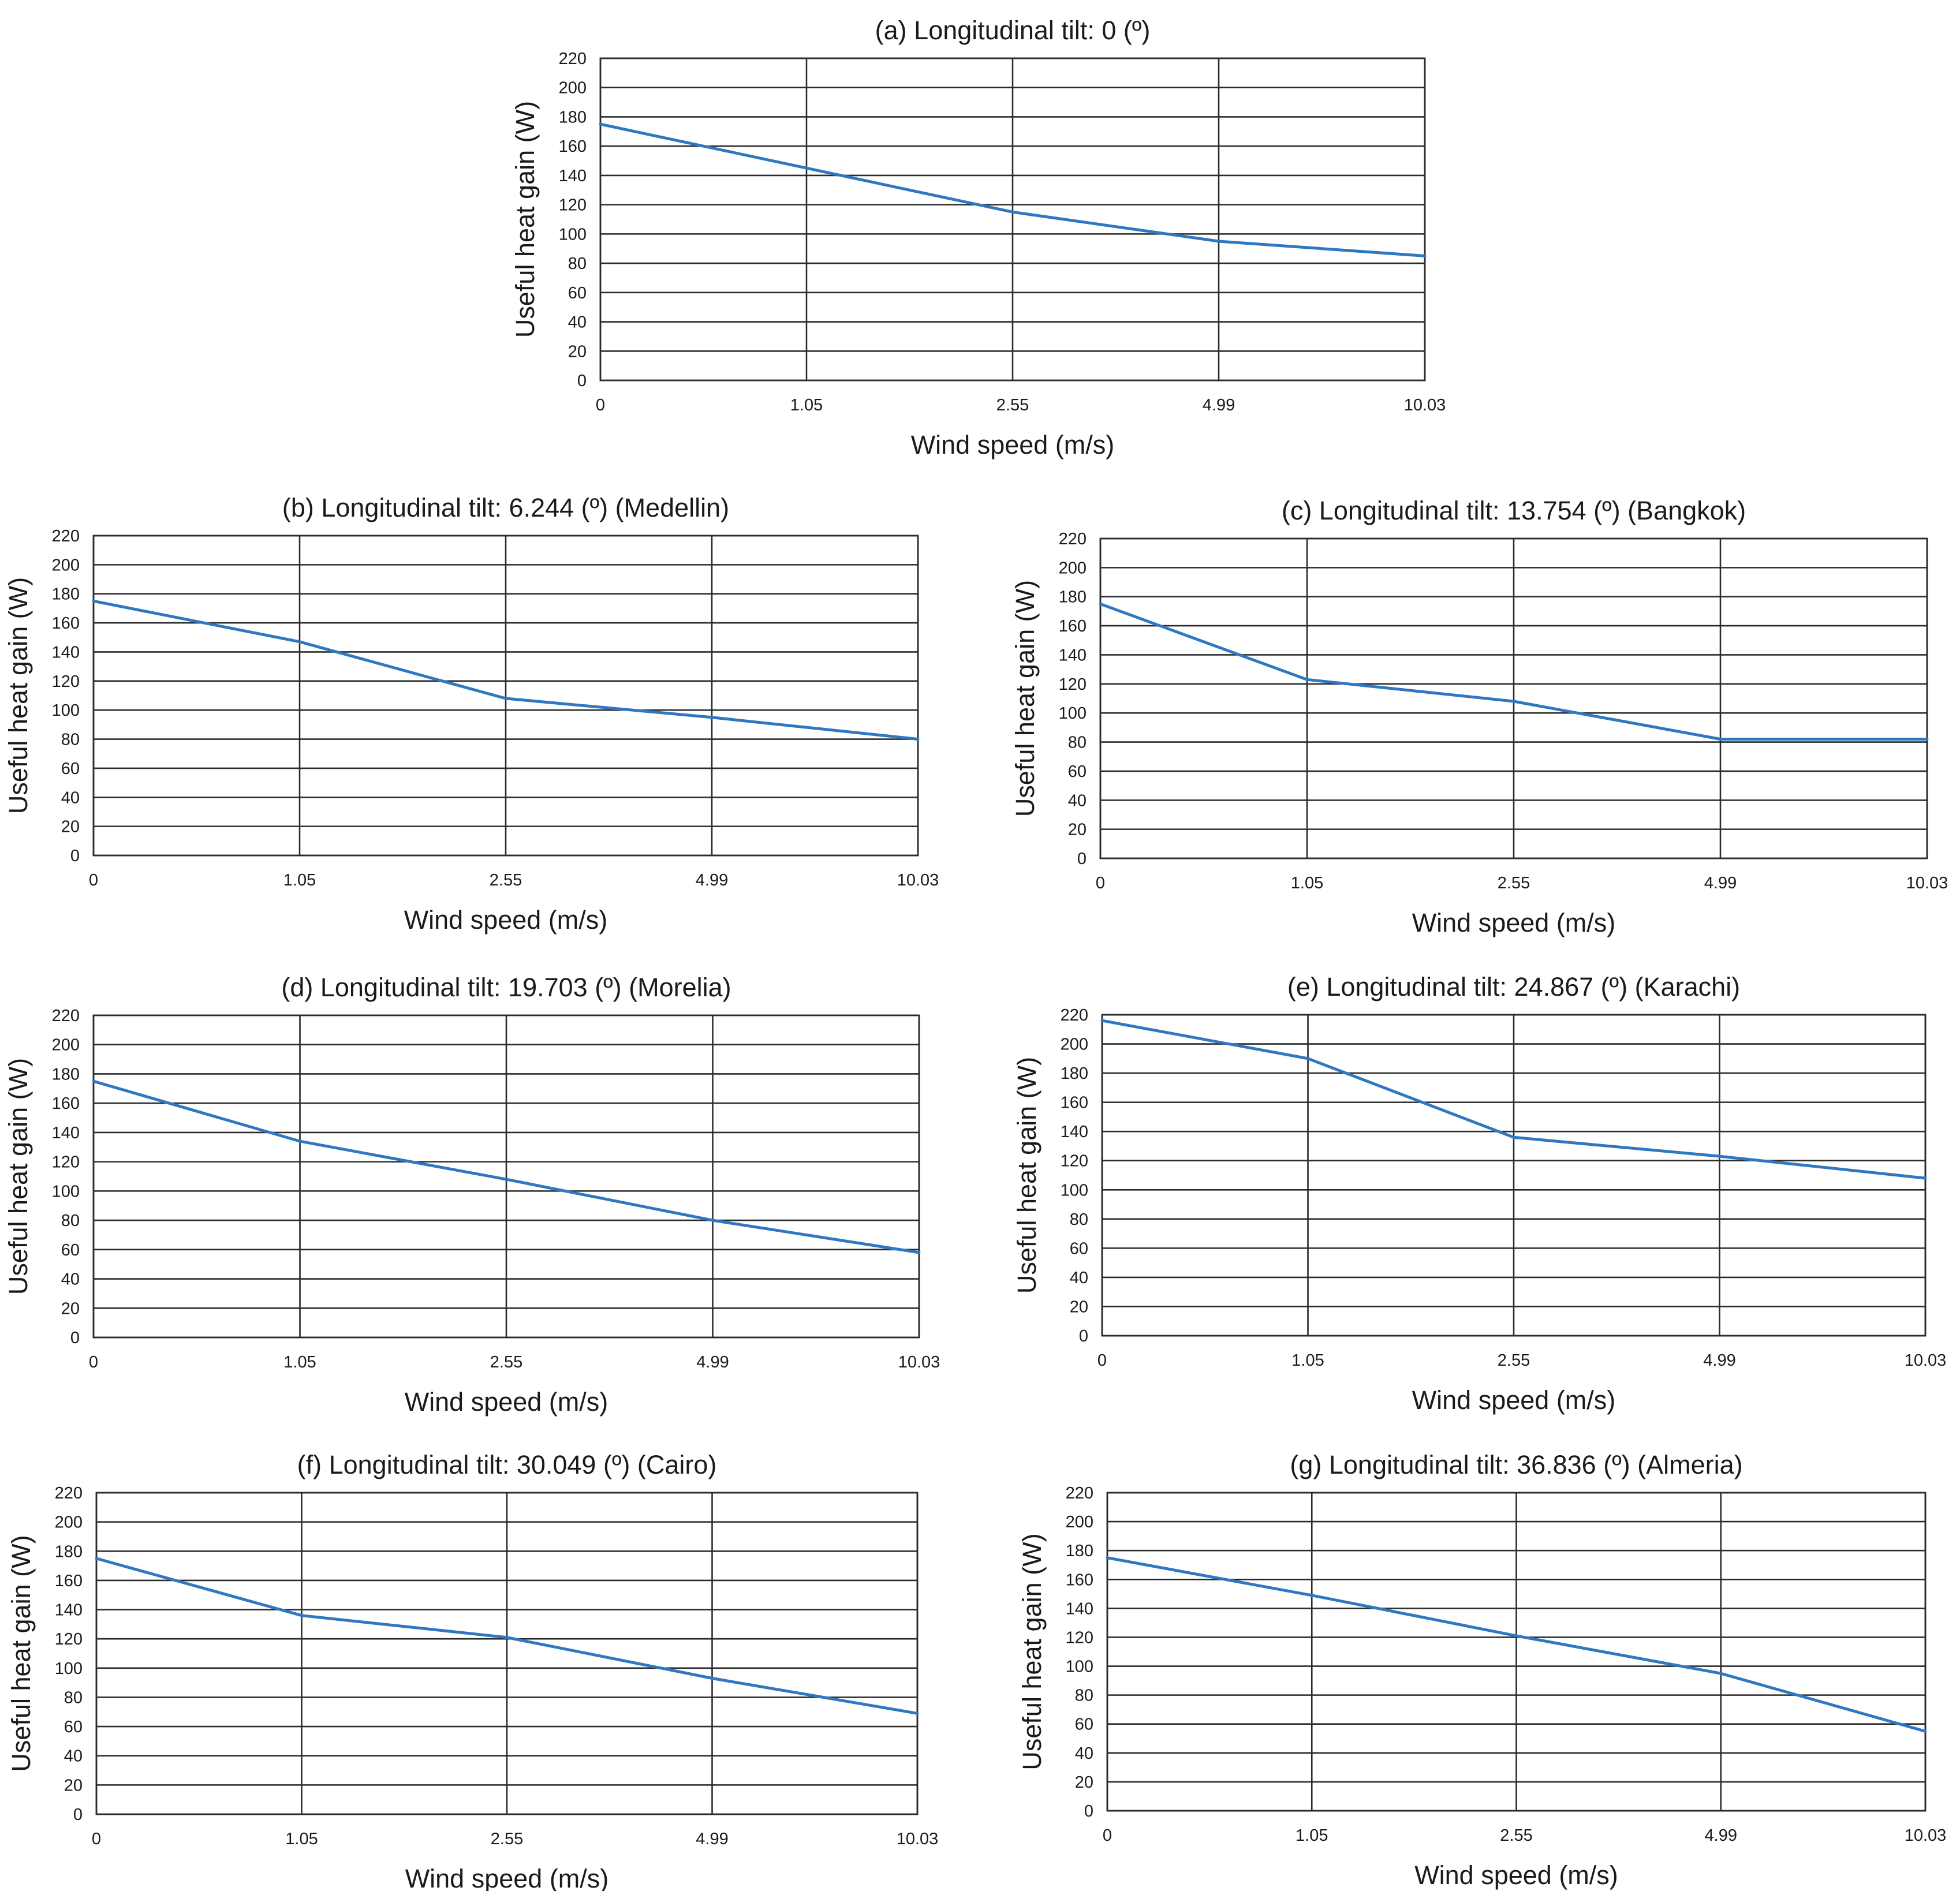 This screenshot has width=1960, height=1891. I want to click on chart-title: (a) Longitudinal tilt: 0 (º), so click(1013, 30).